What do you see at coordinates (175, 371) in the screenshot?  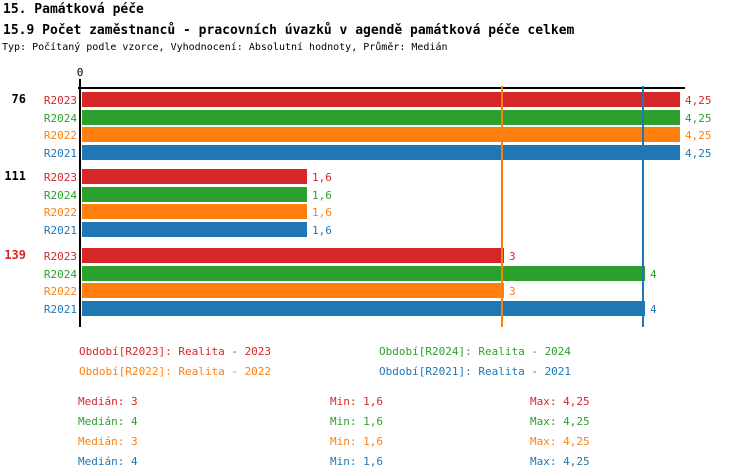 I see `legend-item: Období[R2022]: Realita - 2022` at bounding box center [175, 371].